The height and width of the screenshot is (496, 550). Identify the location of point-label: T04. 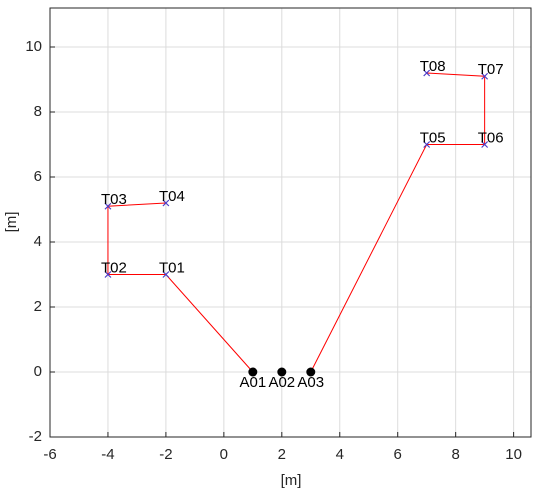
(172, 196).